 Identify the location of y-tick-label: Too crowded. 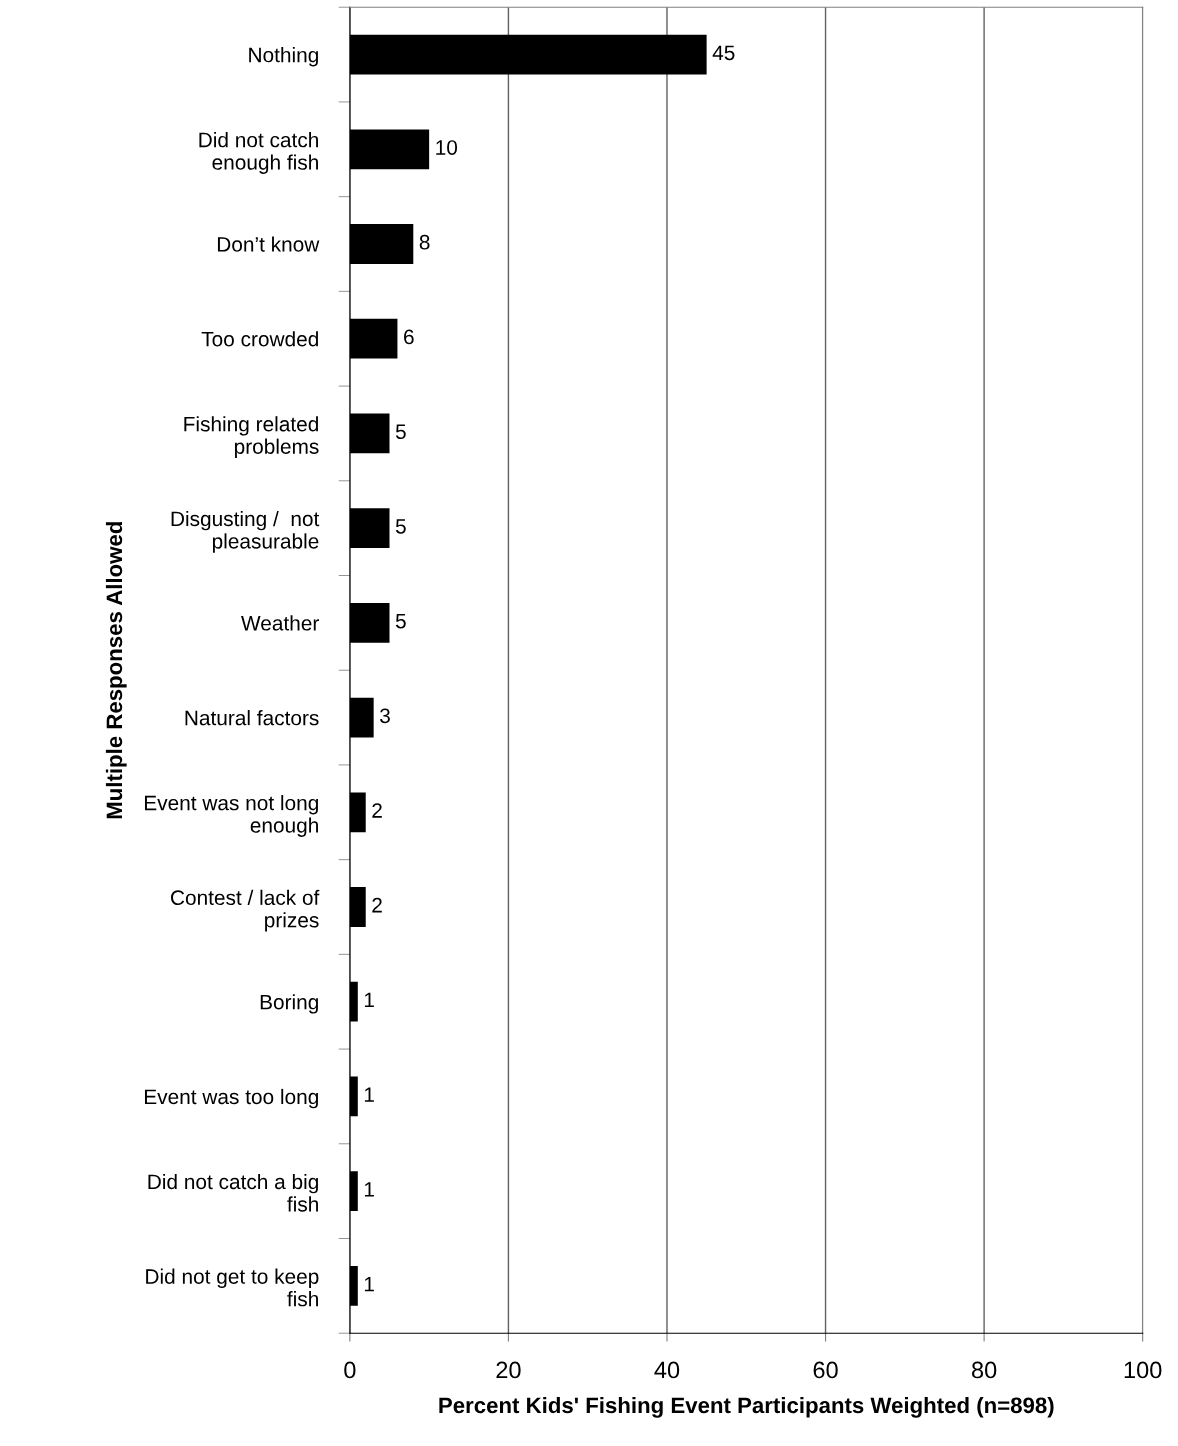
(259, 339).